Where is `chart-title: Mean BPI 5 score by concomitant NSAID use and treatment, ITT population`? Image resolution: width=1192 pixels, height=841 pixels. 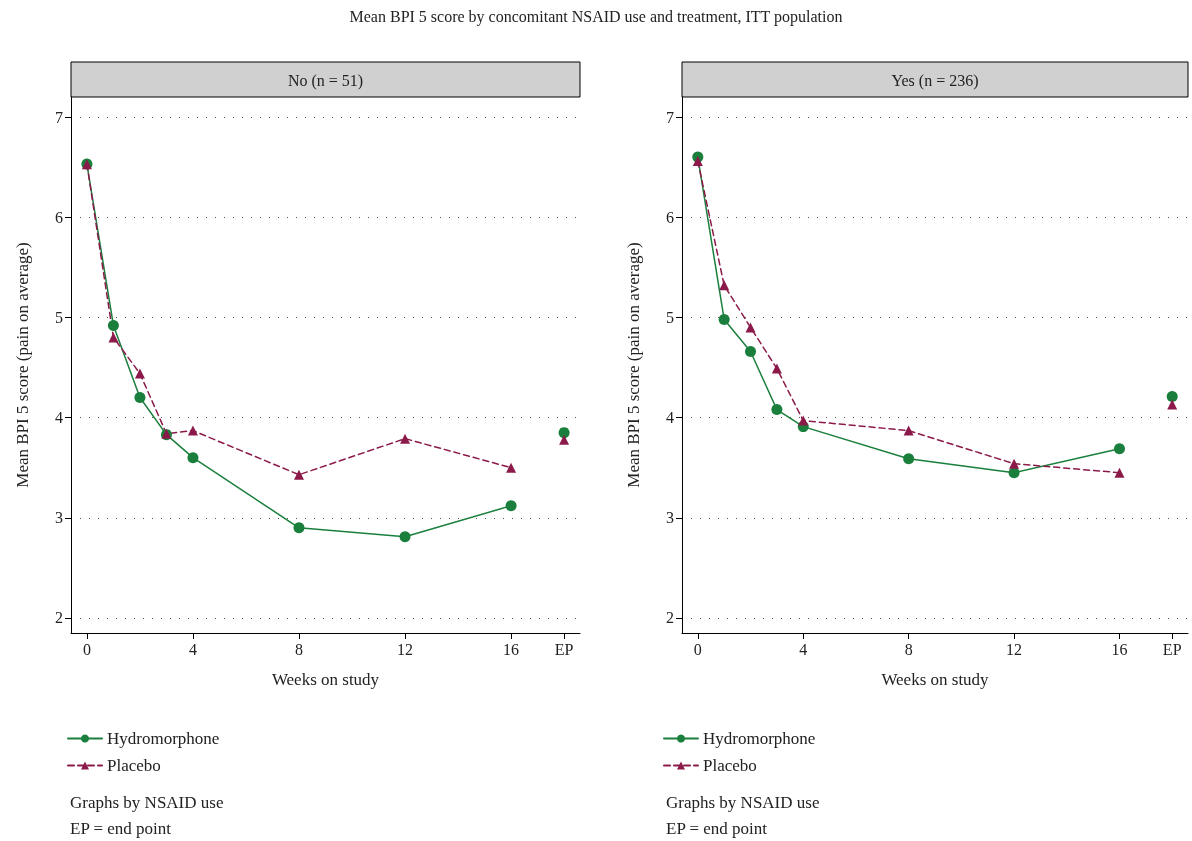
chart-title: Mean BPI 5 score by concomitant NSAID use and treatment, ITT population is located at coordinates (596, 17).